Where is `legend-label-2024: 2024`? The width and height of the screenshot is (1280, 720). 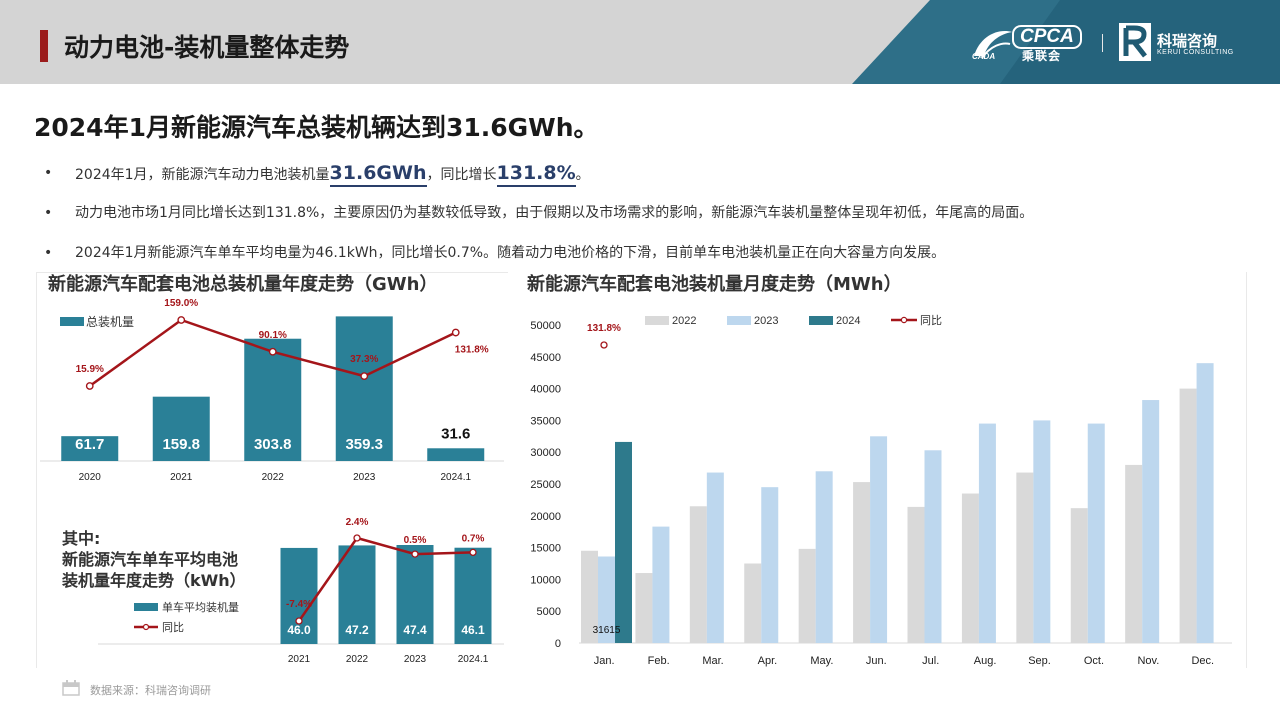
legend-label-2024: 2024 is located at coordinates (848, 321).